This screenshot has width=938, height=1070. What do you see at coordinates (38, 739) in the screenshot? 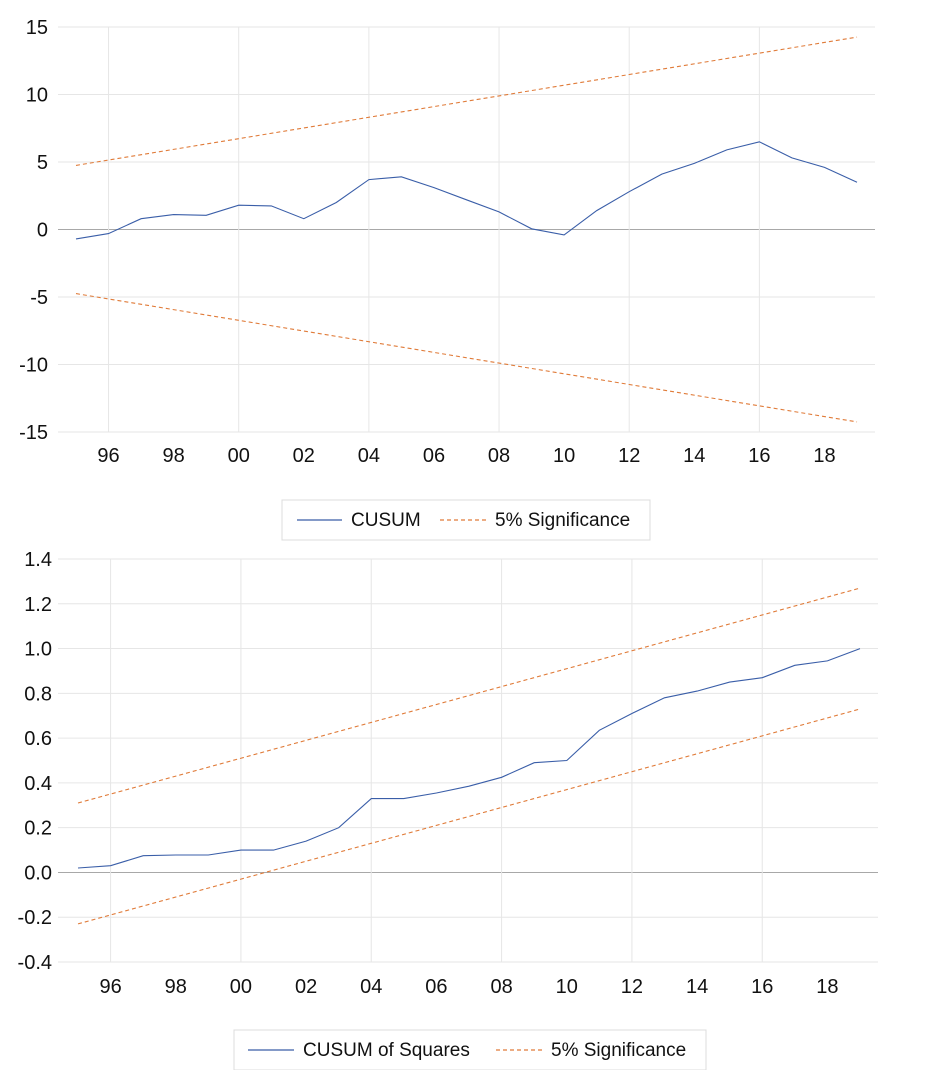
I see `y-tick-label: 0.6` at bounding box center [38, 739].